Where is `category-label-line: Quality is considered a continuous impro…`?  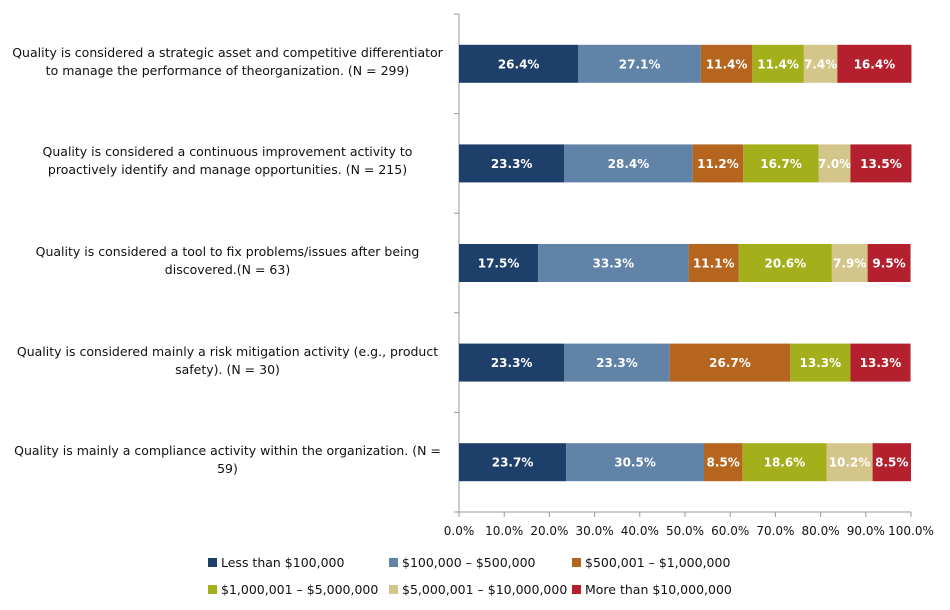
category-label-line: Quality is considered a continuous impro… is located at coordinates (227, 152).